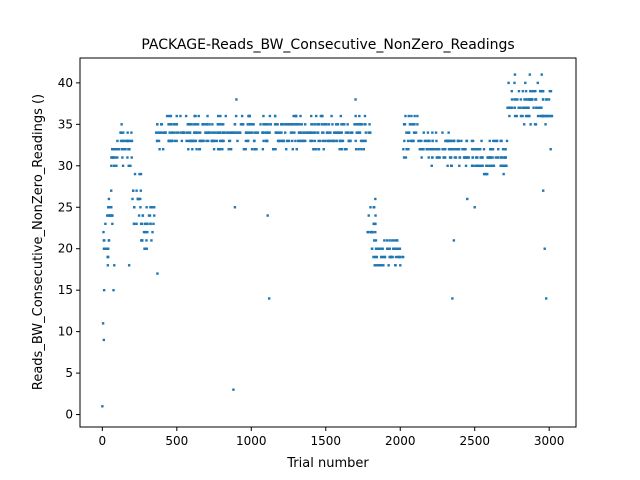  Describe the element at coordinates (176, 441) in the screenshot. I see `x-tick-label: 500` at that location.